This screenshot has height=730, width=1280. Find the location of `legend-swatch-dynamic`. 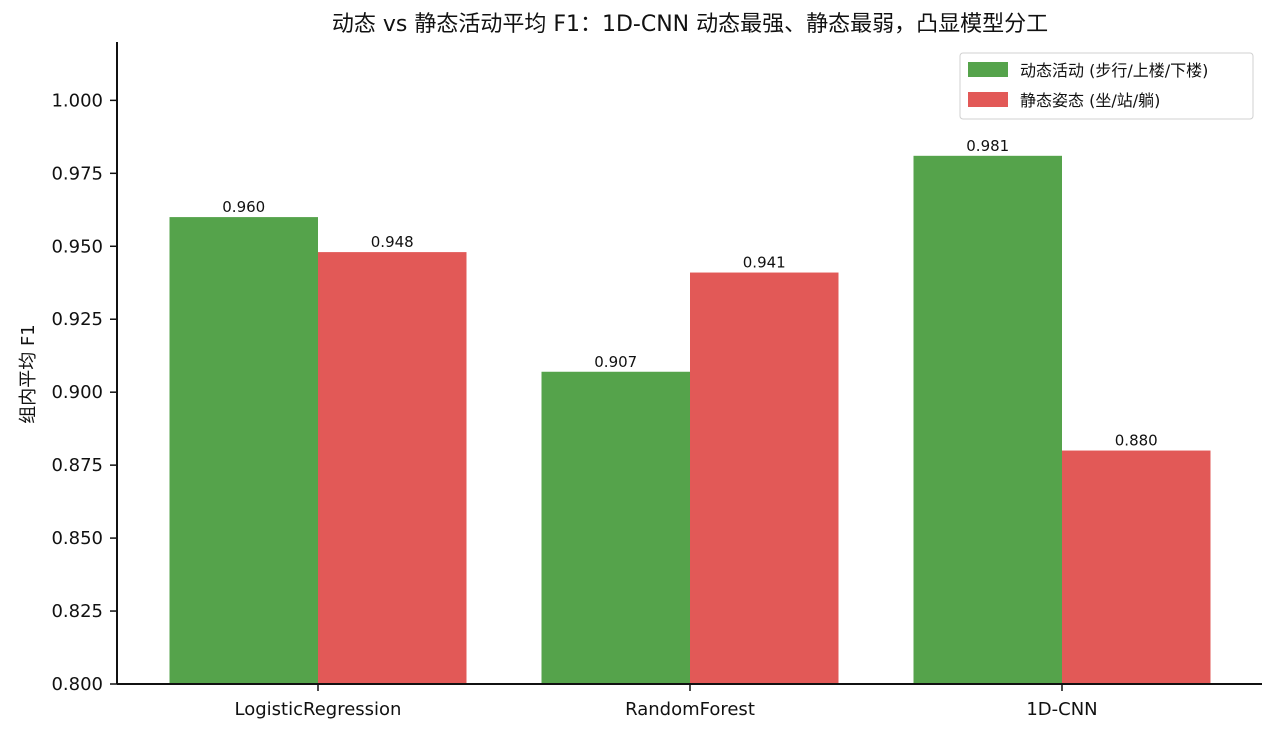

legend-swatch-dynamic is located at coordinates (988, 69).